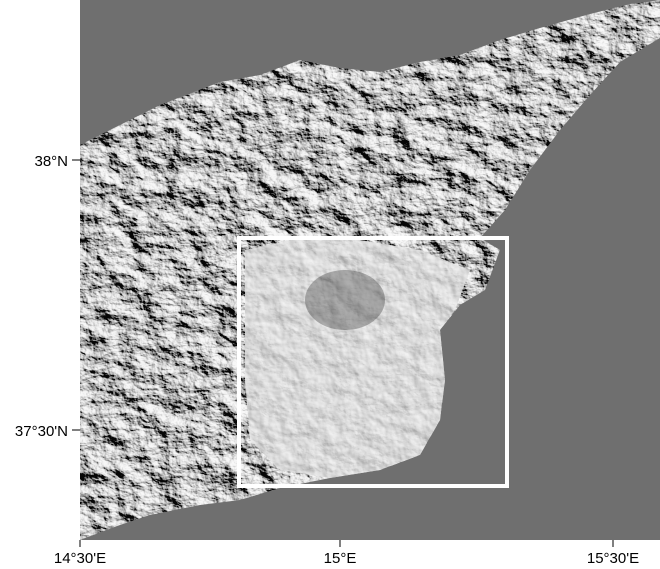  What do you see at coordinates (345, 300) in the screenshot?
I see `summit-shade` at bounding box center [345, 300].